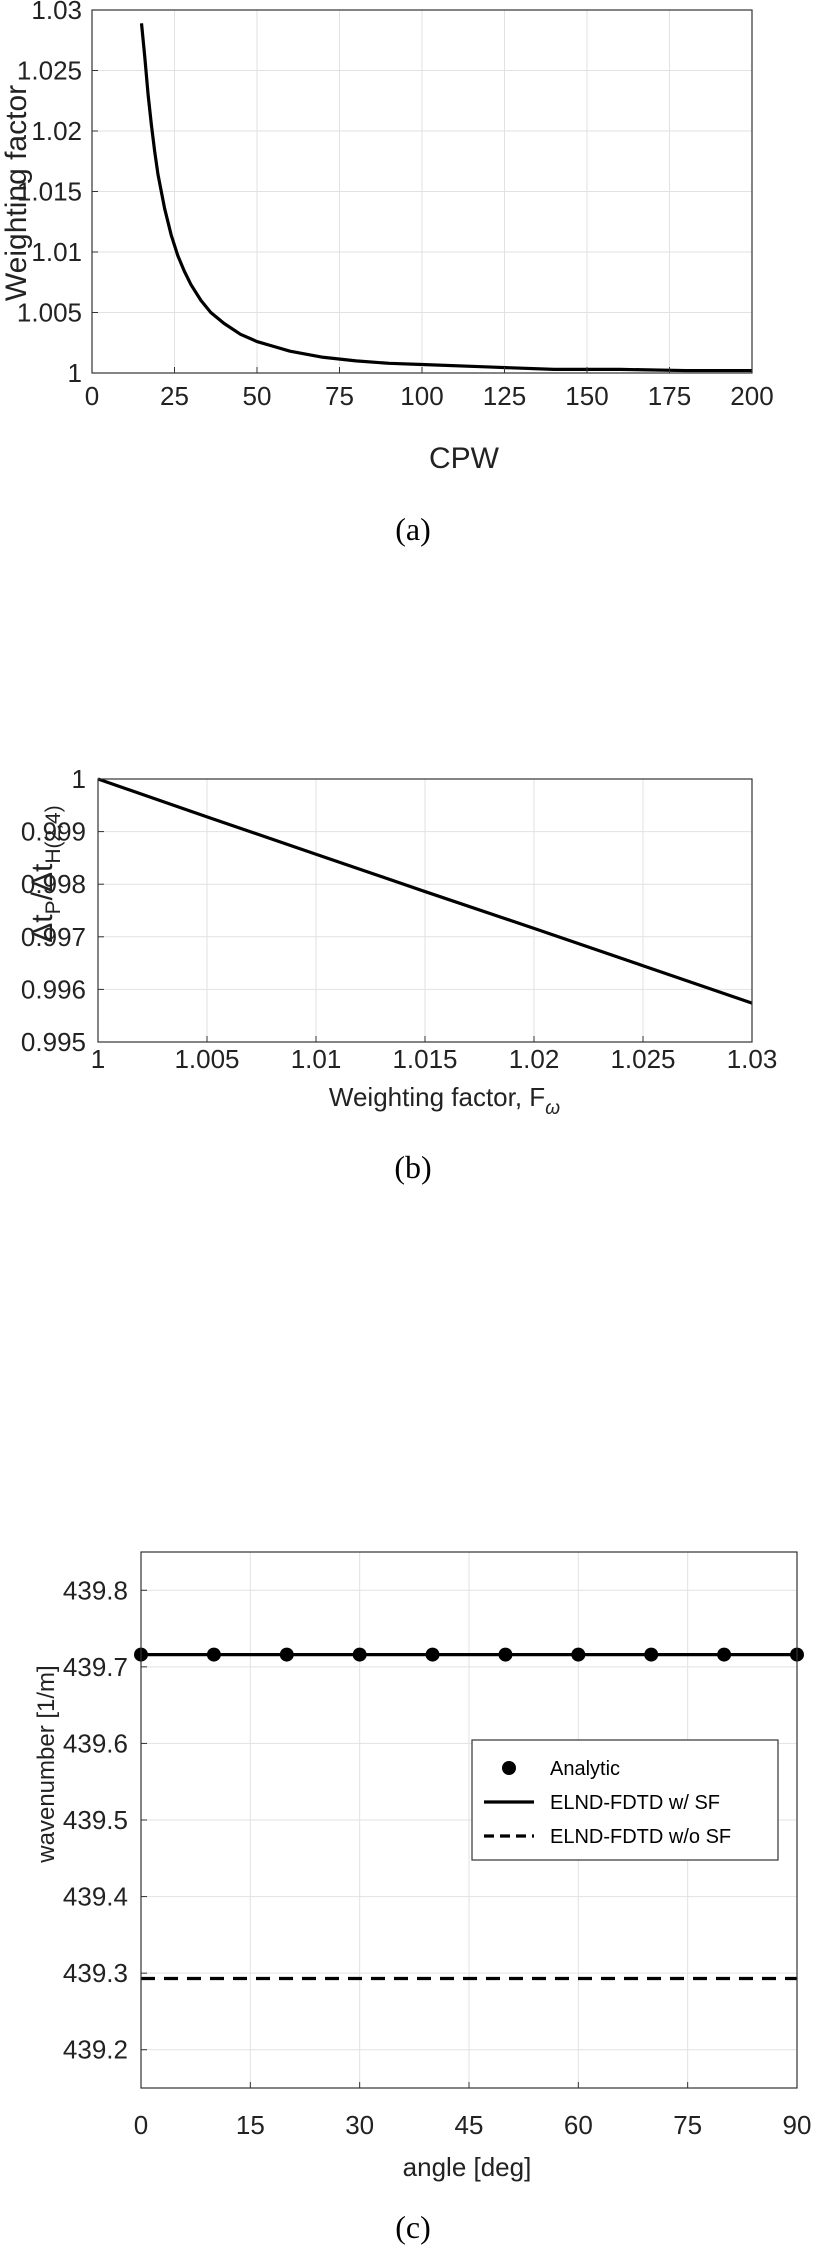 This screenshot has height=2250, width=827. I want to click on x-tick-label: 30, so click(359, 2125).